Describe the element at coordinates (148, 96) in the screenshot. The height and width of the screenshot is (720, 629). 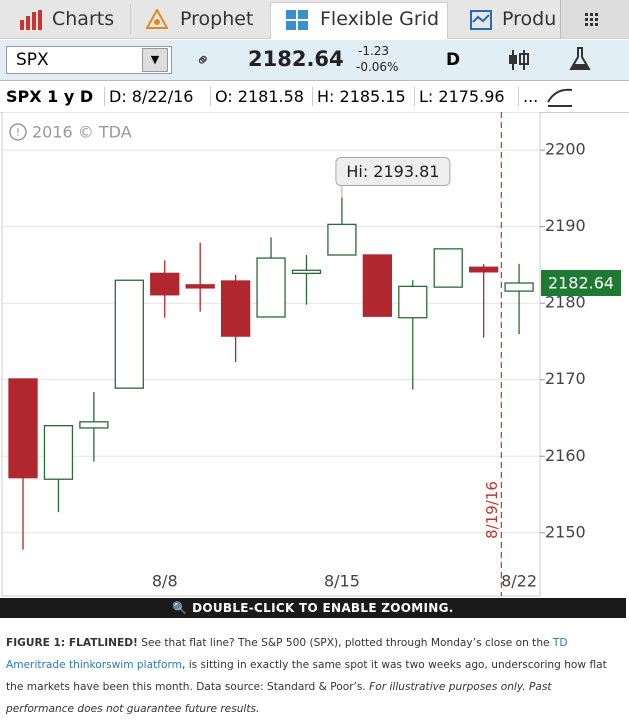
I see `header-date: D: 8/22/16` at that location.